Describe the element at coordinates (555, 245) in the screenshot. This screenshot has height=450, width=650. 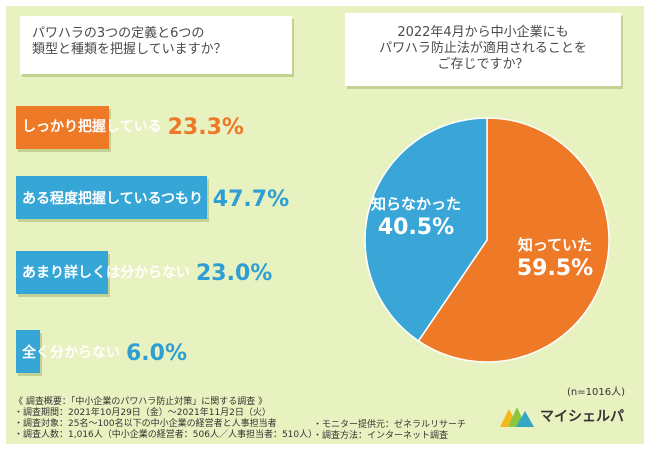
I see `pie-label-known-name: 知っていた` at that location.